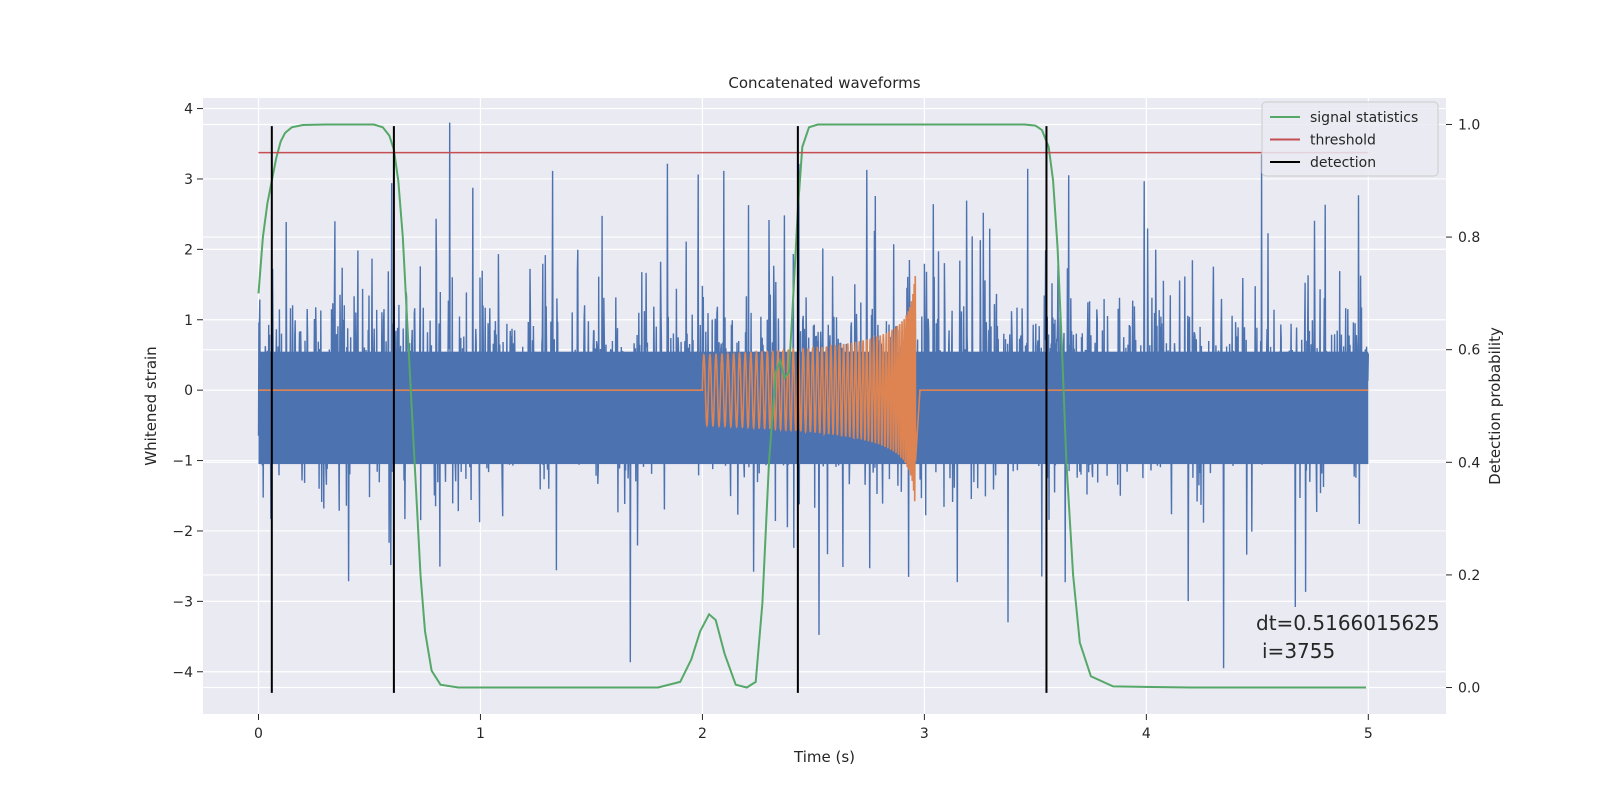 This screenshot has width=1600, height=800. What do you see at coordinates (182, 602) in the screenshot?
I see `y-tick-label: −3` at bounding box center [182, 602].